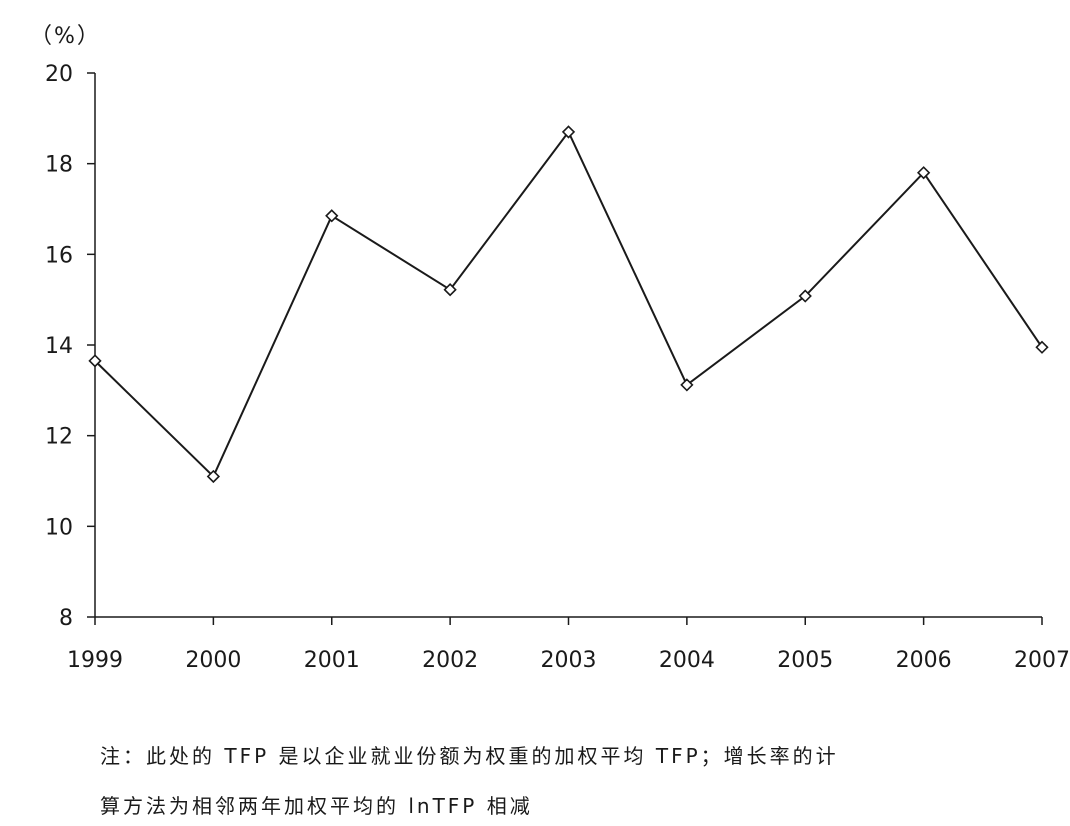  Describe the element at coordinates (59, 346) in the screenshot. I see `y-tick-label: 14` at that location.